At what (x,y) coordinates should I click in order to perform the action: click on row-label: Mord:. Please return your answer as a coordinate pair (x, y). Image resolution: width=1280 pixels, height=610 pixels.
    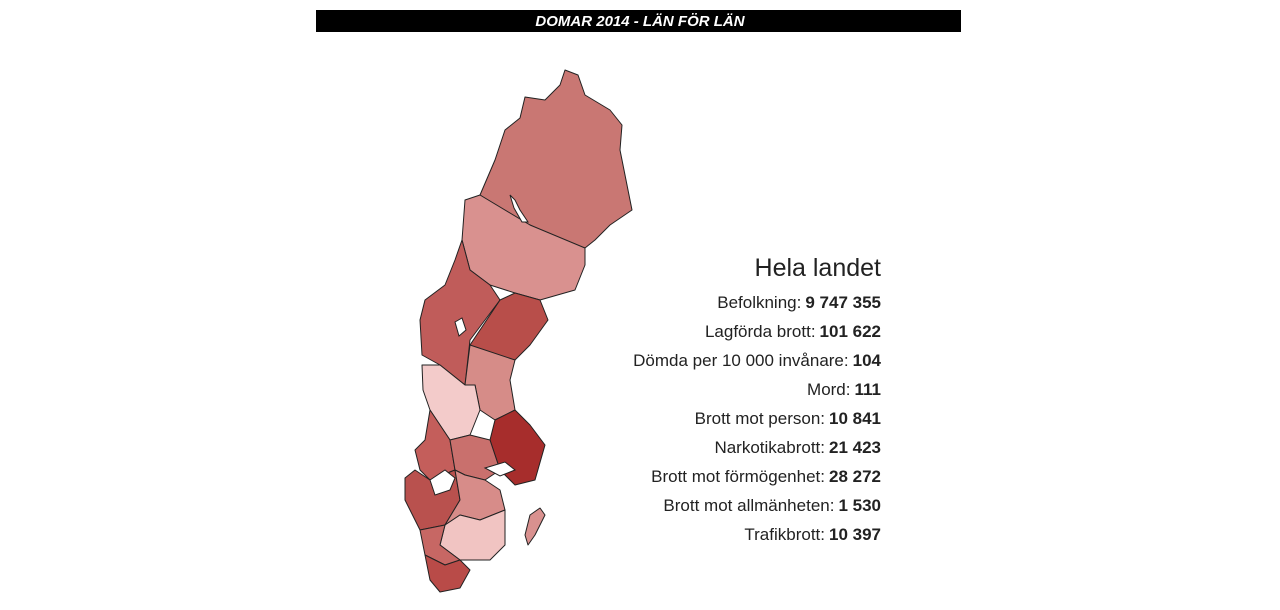
    Looking at the image, I should click on (828, 389).